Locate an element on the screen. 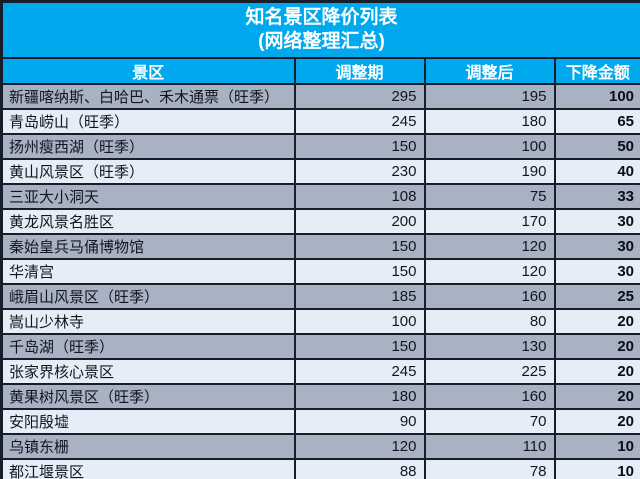 Image resolution: width=640 pixels, height=479 pixels. cell-price-before: 185 is located at coordinates (359, 296).